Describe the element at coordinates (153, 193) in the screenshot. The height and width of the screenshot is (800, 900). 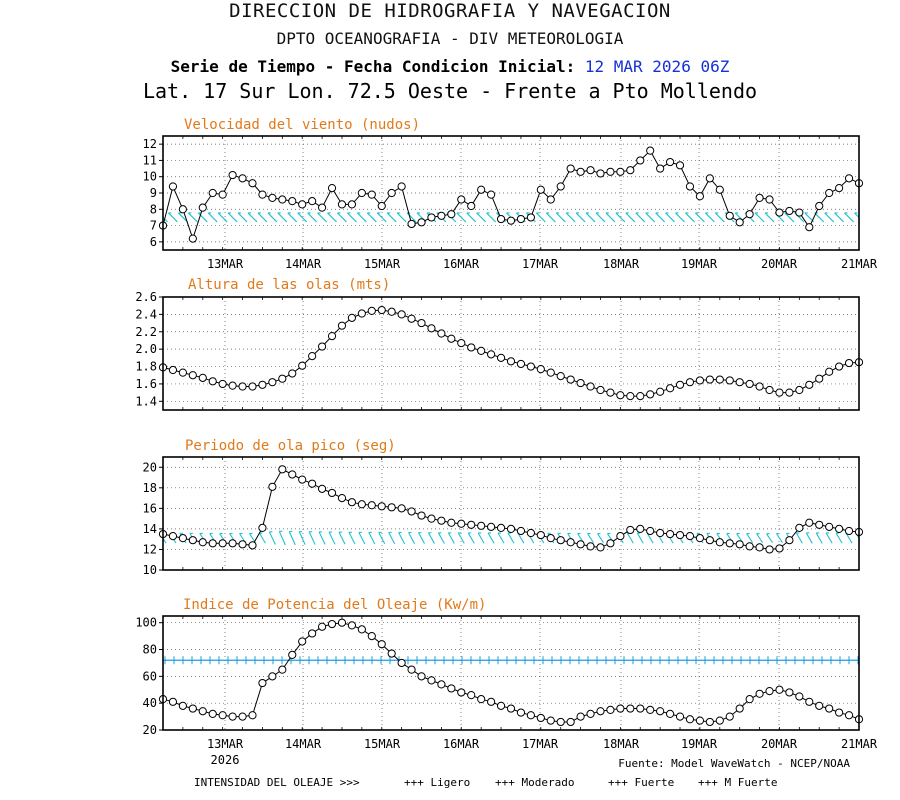
I see `panel-1-ytick-label: 9` at that location.